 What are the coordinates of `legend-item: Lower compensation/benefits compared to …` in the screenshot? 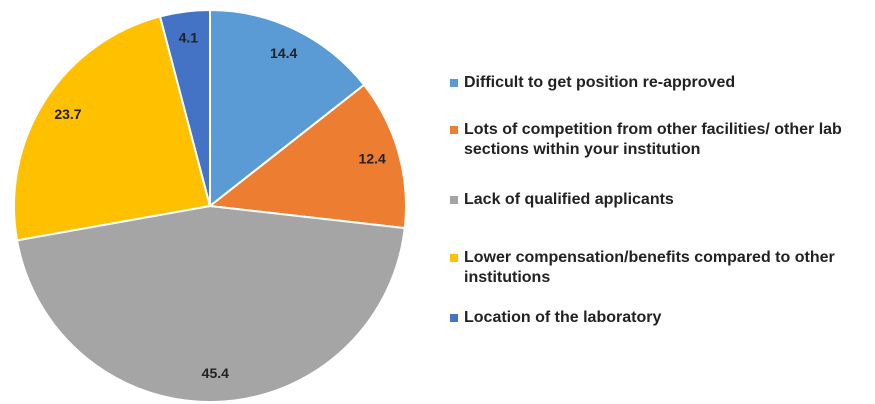 It's located at (660, 268).